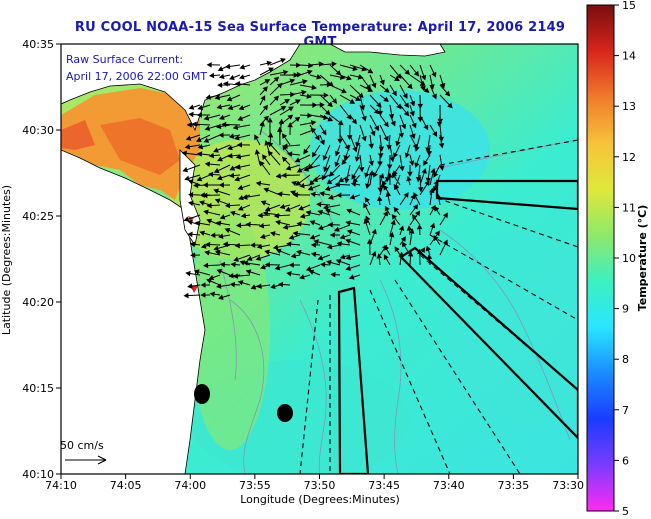 This screenshot has height=519, width=651. Describe the element at coordinates (140, 146) in the screenshot. I see `warm-bay-core` at that location.